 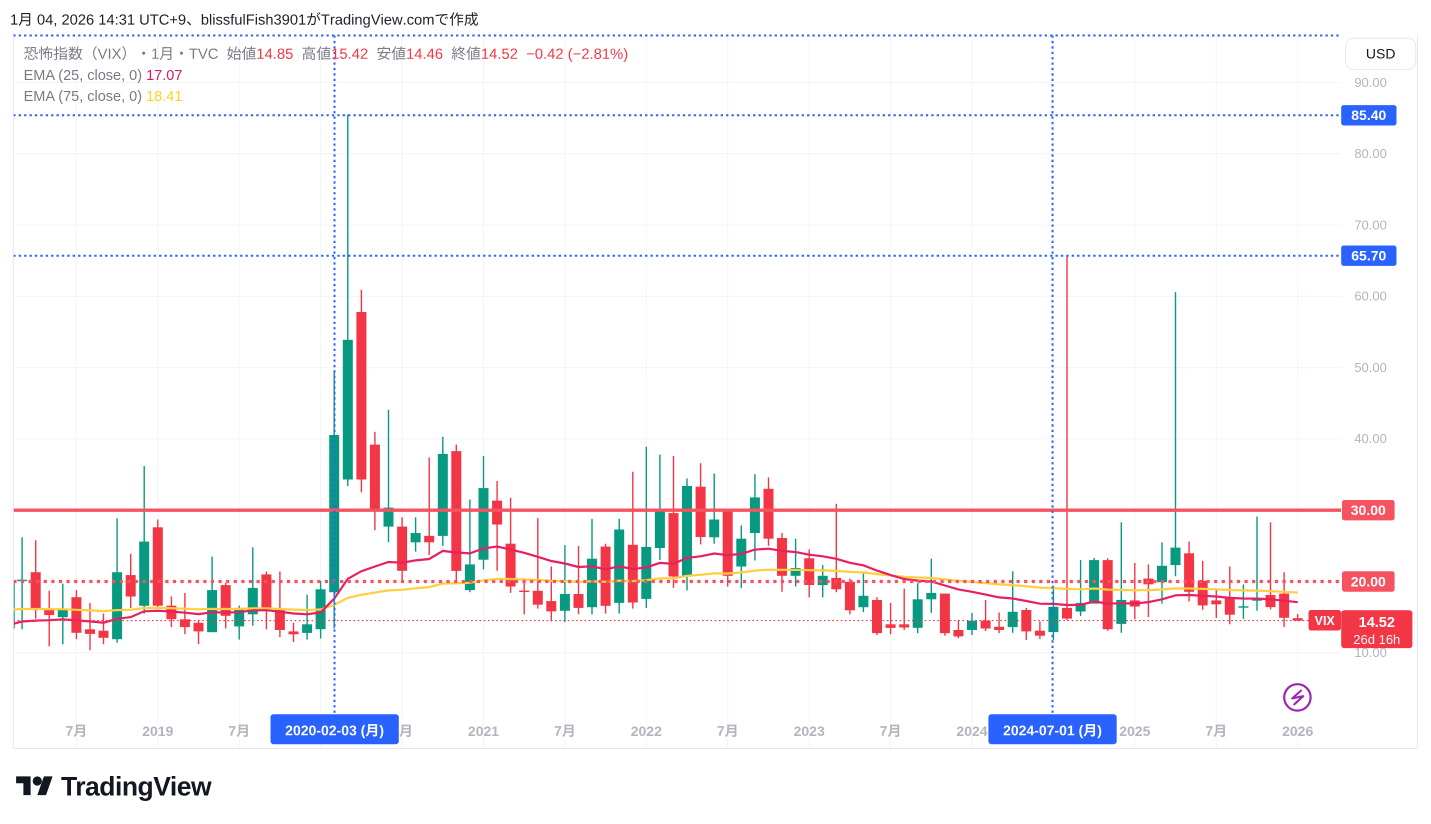 I want to click on svg-text: 30.00, so click(x=1368, y=510).